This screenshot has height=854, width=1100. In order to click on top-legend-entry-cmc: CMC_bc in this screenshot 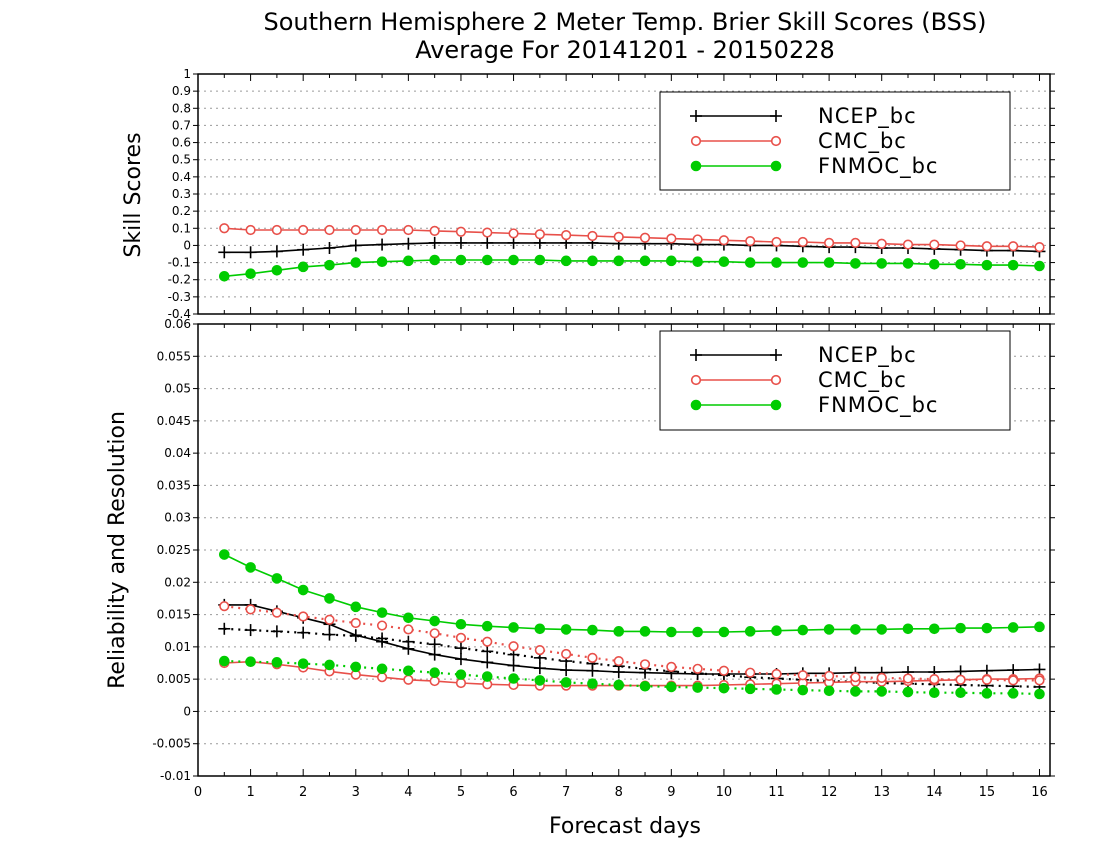, I will do `click(798, 141)`.